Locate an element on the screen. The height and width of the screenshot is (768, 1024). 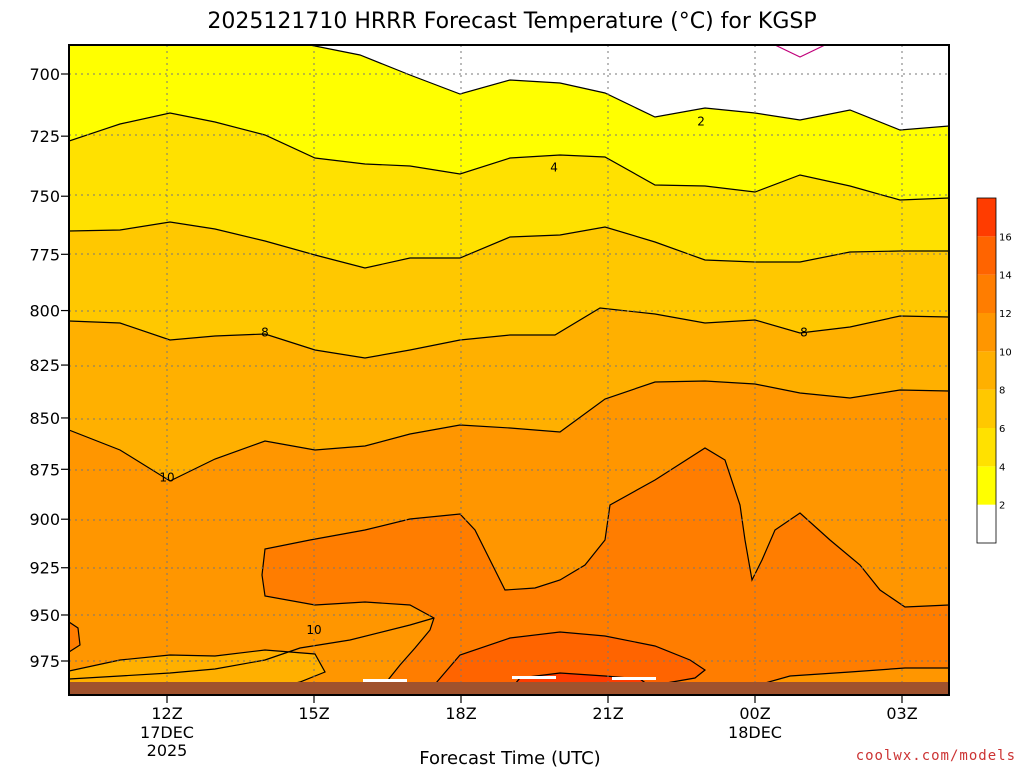
contour-line-left-edge is located at coordinates (75, 637).